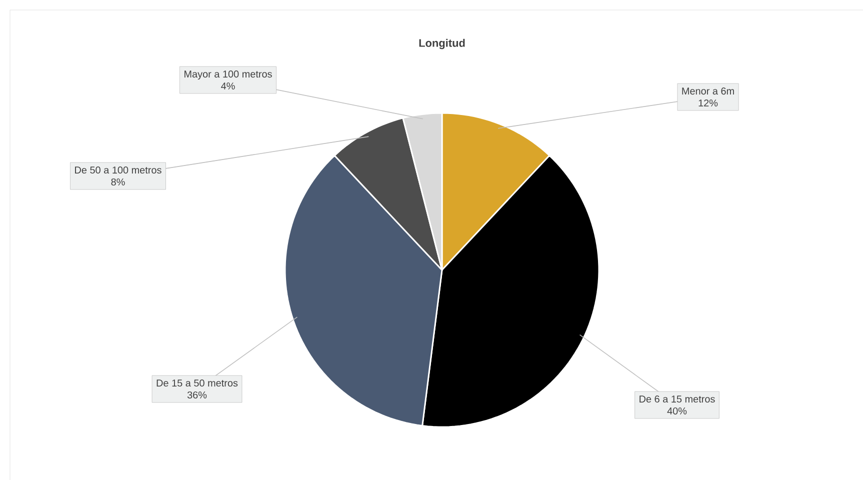 The image size is (863, 480). I want to click on slice-label: De 15 a 50 metros, so click(197, 383).